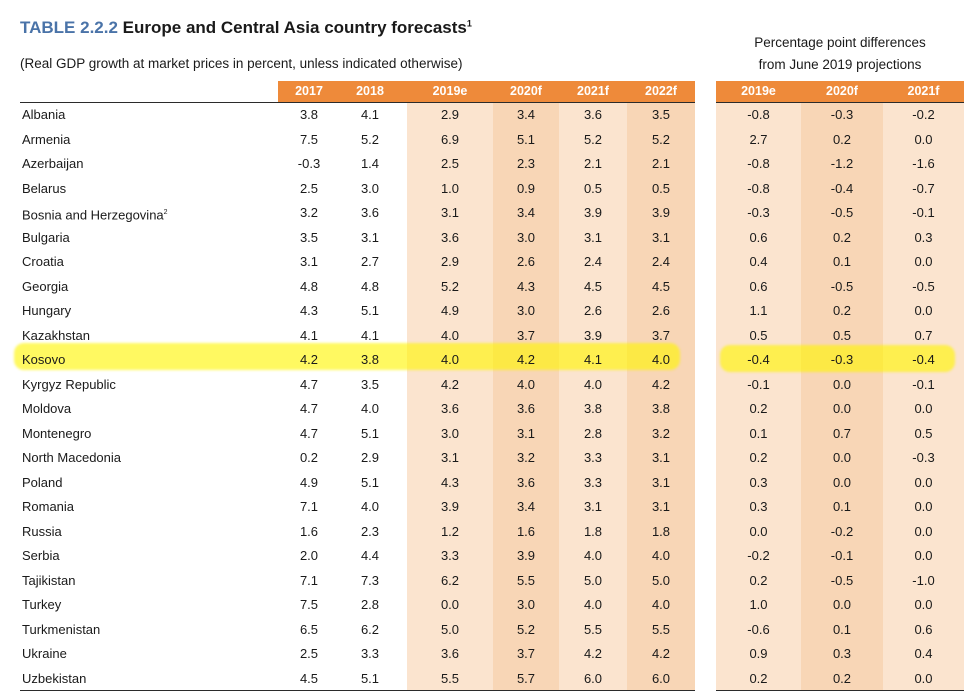 Image resolution: width=980 pixels, height=700 pixels. Describe the element at coordinates (758, 91) in the screenshot. I see `diff-col-header-2019e: 2019e` at that location.